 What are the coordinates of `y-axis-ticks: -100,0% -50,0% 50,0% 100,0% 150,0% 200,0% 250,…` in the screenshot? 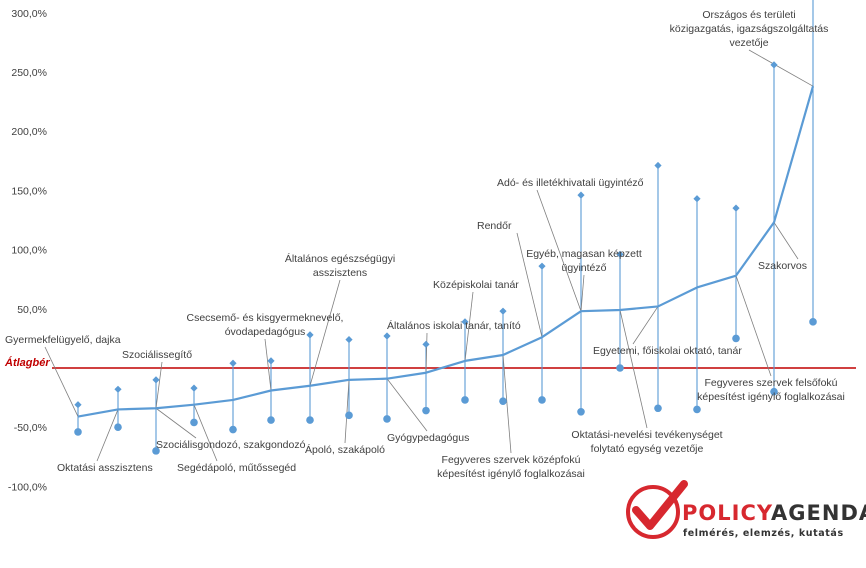 It's located at (27, 251).